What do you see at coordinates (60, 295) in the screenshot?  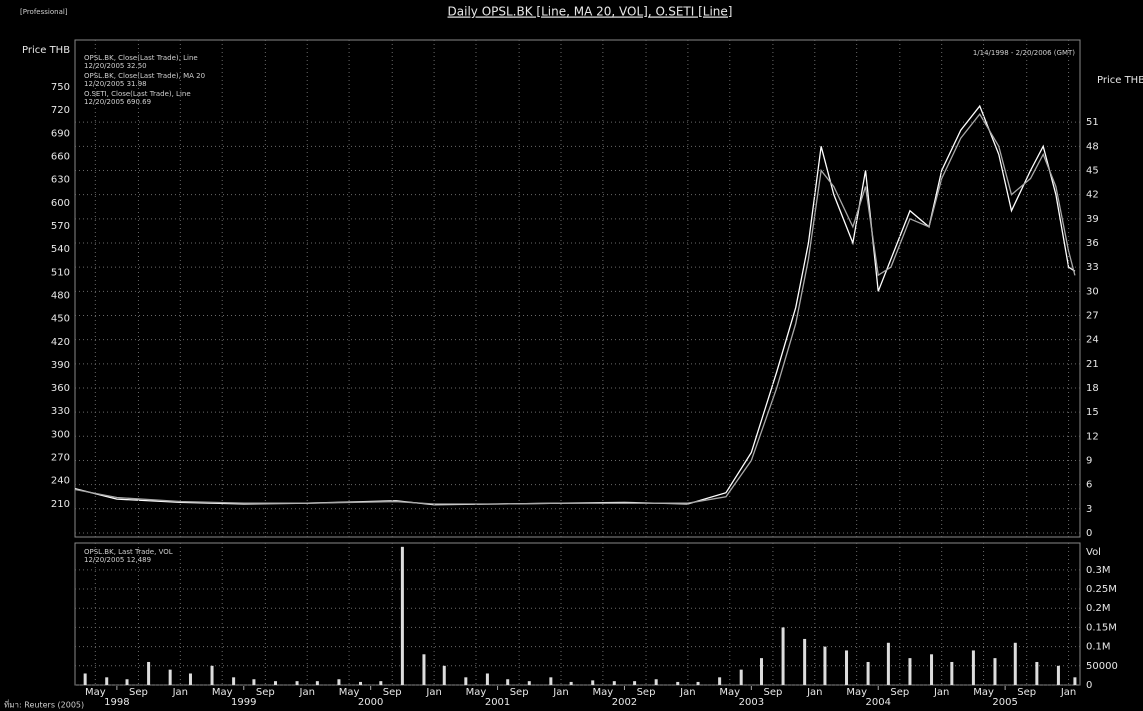 I see `y-tick-label: 480` at bounding box center [60, 295].